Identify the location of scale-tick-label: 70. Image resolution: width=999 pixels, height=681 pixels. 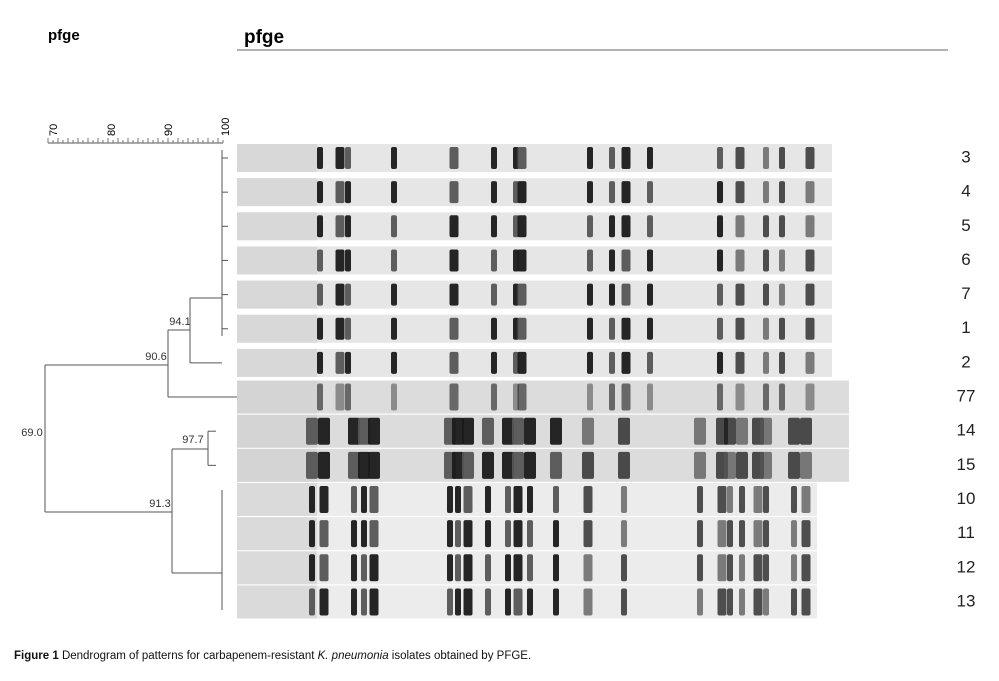
(54, 130).